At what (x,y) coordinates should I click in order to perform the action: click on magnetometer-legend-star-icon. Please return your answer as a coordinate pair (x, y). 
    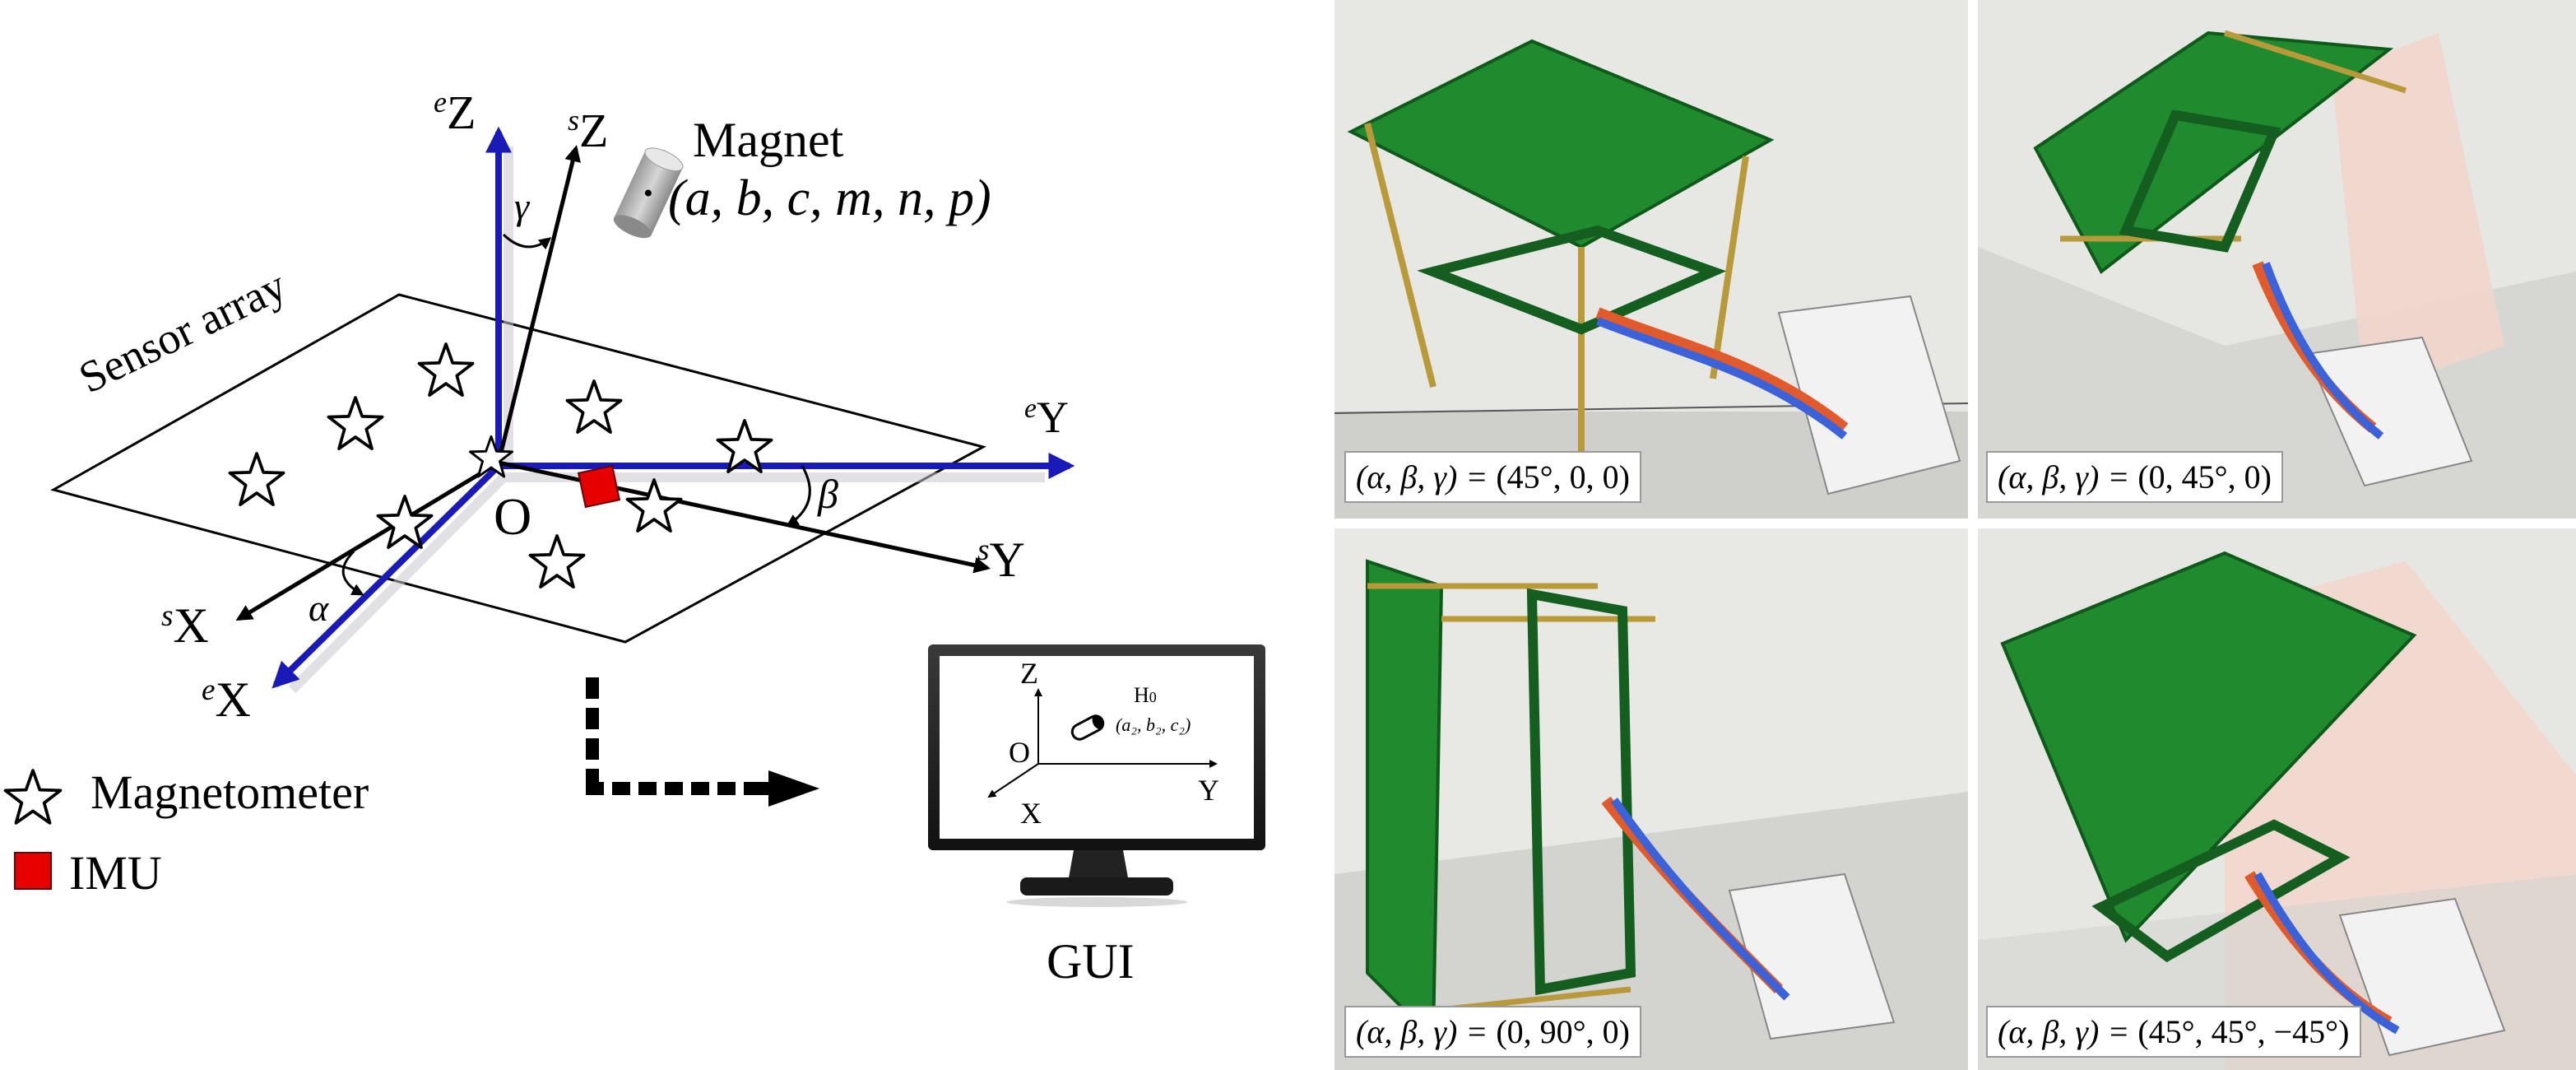
    Looking at the image, I should click on (33, 797).